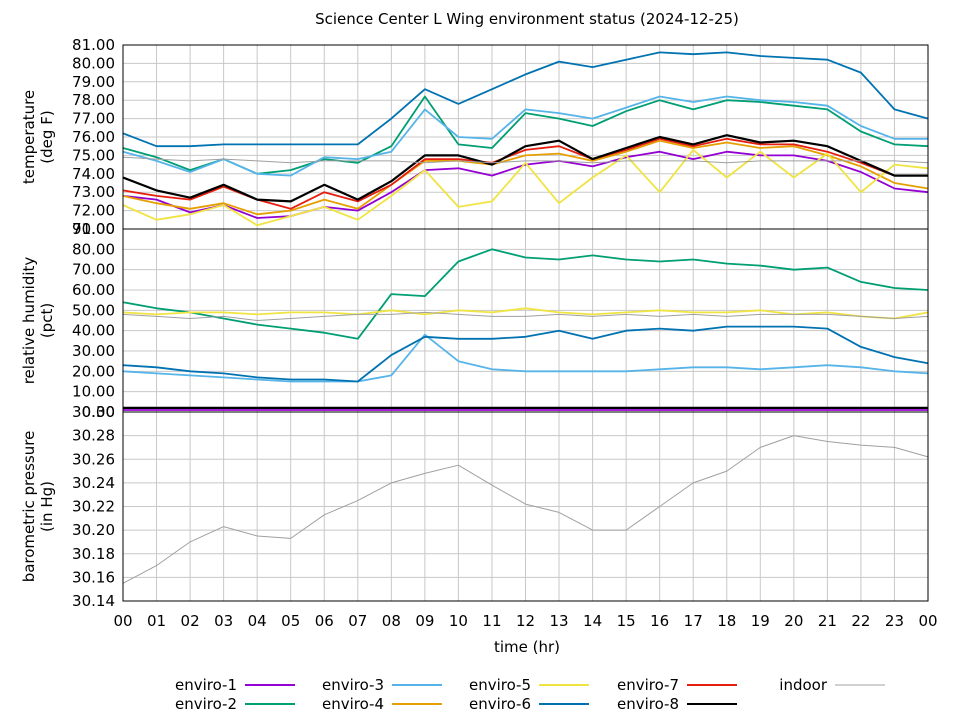  Describe the element at coordinates (500, 685) in the screenshot. I see `legend-label: enviro-5` at that location.